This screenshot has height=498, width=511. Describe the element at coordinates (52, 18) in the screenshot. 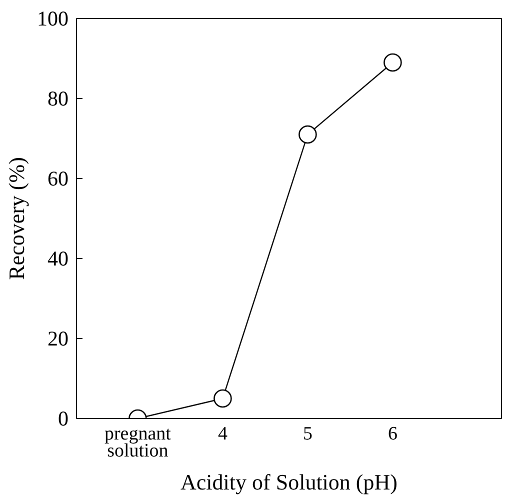

I see `y-tick-label: 100` at that location.